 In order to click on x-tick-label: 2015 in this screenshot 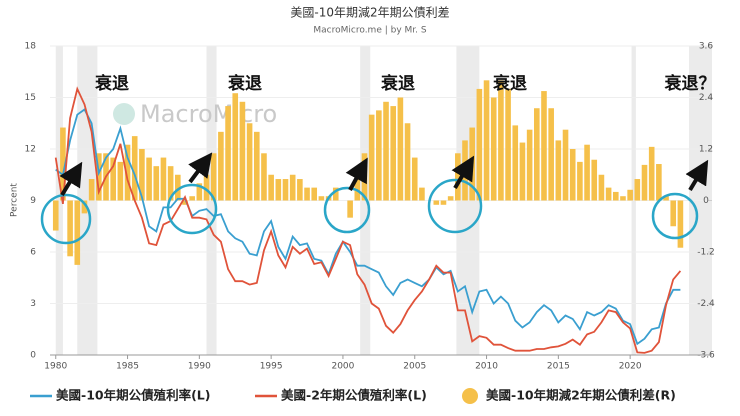, I will do `click(558, 367)`.